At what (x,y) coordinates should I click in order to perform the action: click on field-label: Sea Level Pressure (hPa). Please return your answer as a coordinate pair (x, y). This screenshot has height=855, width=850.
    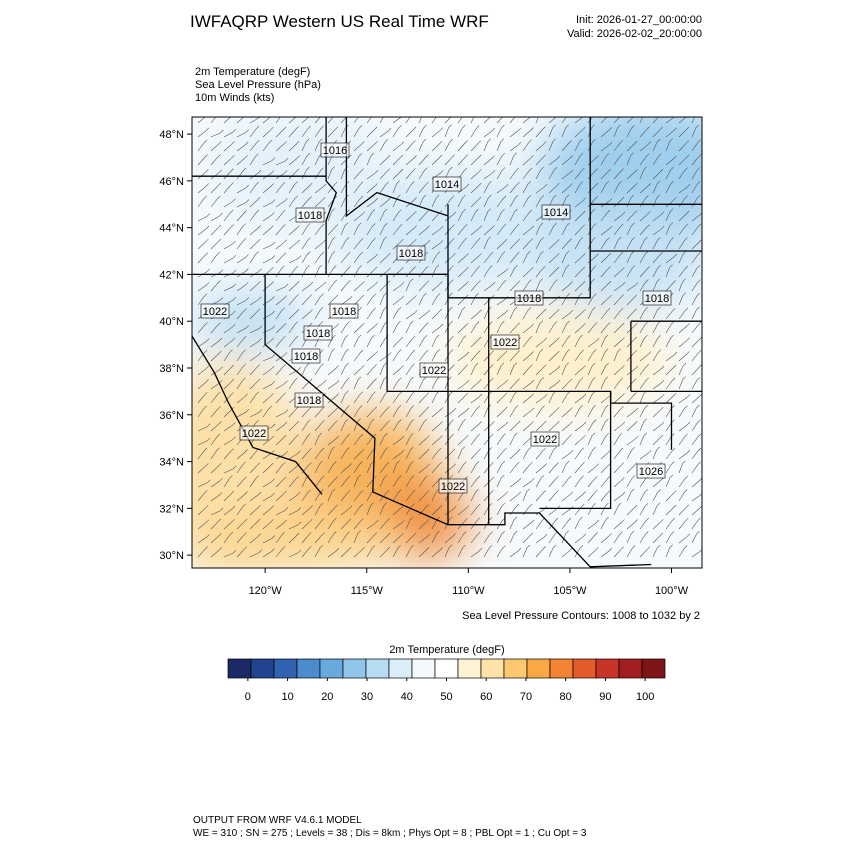
    Looking at the image, I should click on (258, 85).